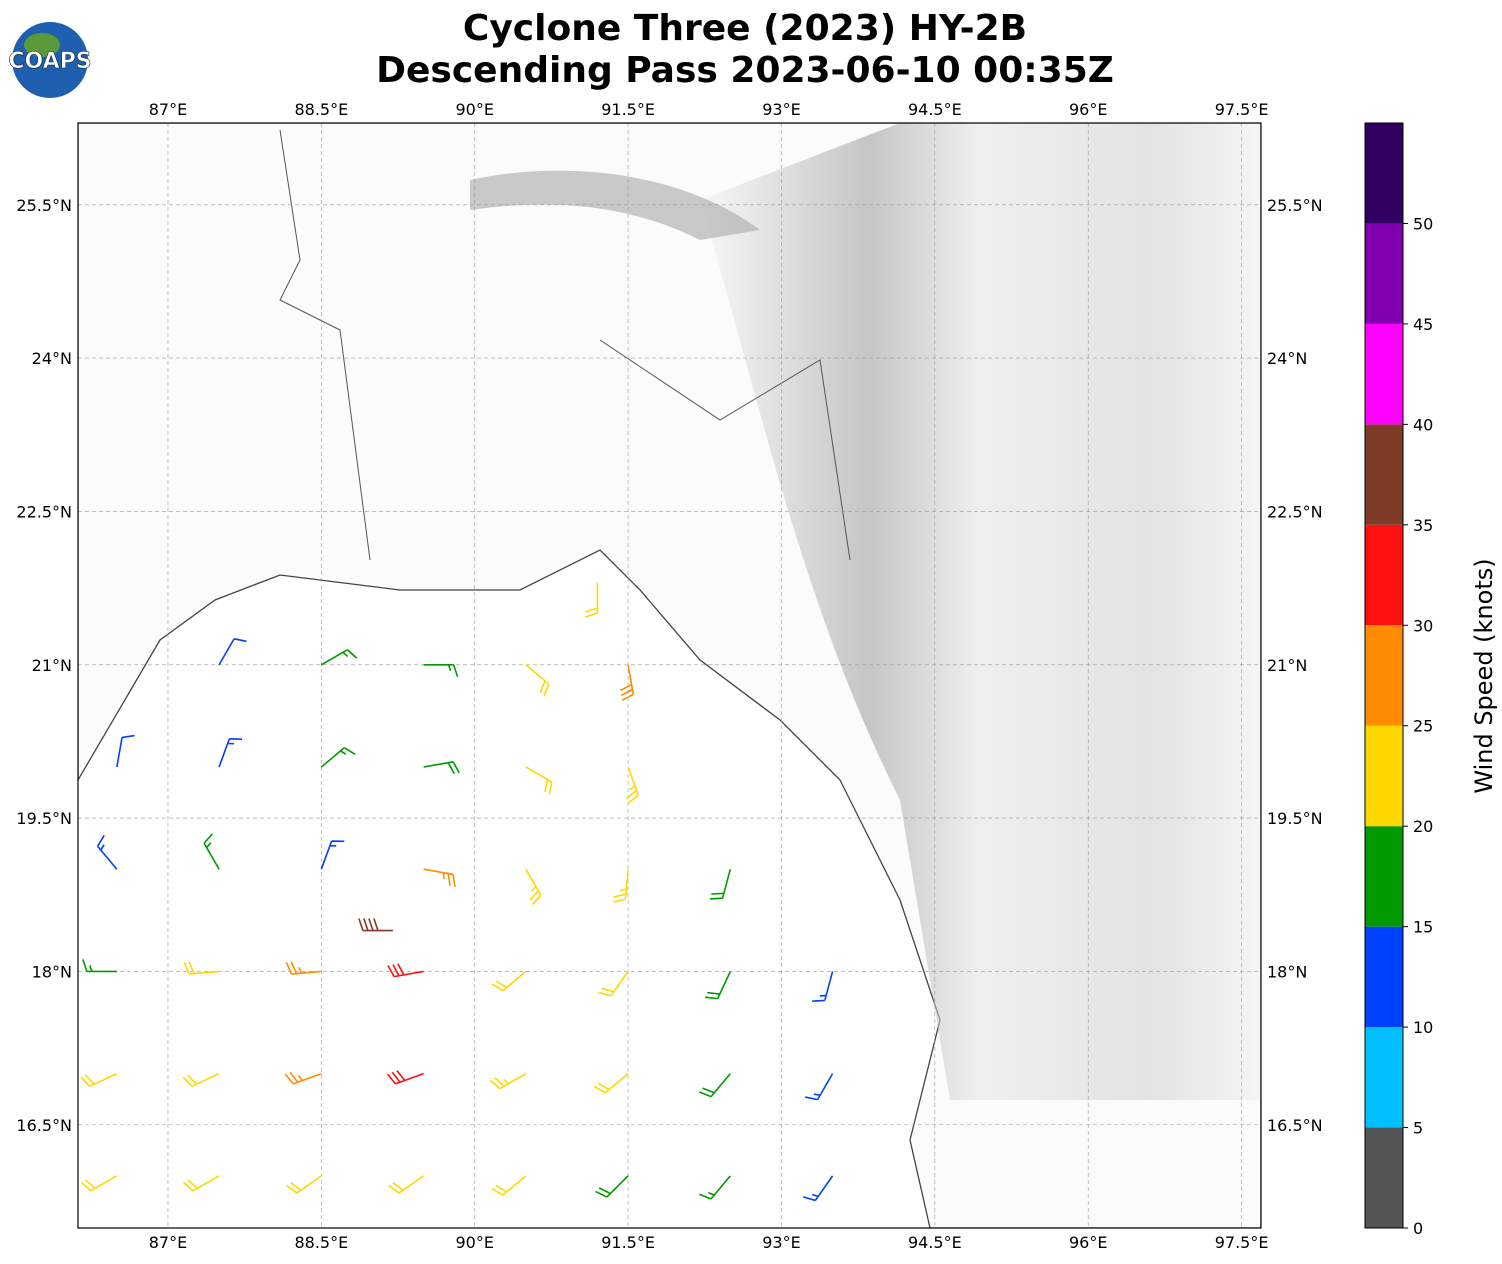  Describe the element at coordinates (628, 1242) in the screenshot. I see `x-tick-label: 91.5°E` at that location.